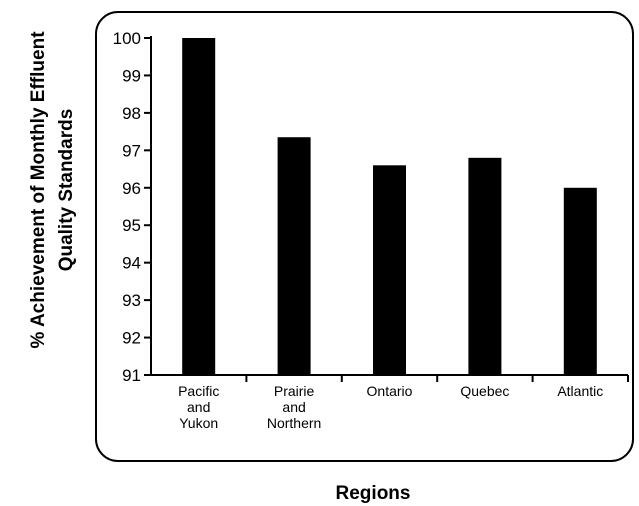  What do you see at coordinates (580, 391) in the screenshot?
I see `x-category-label: Atlantic` at bounding box center [580, 391].